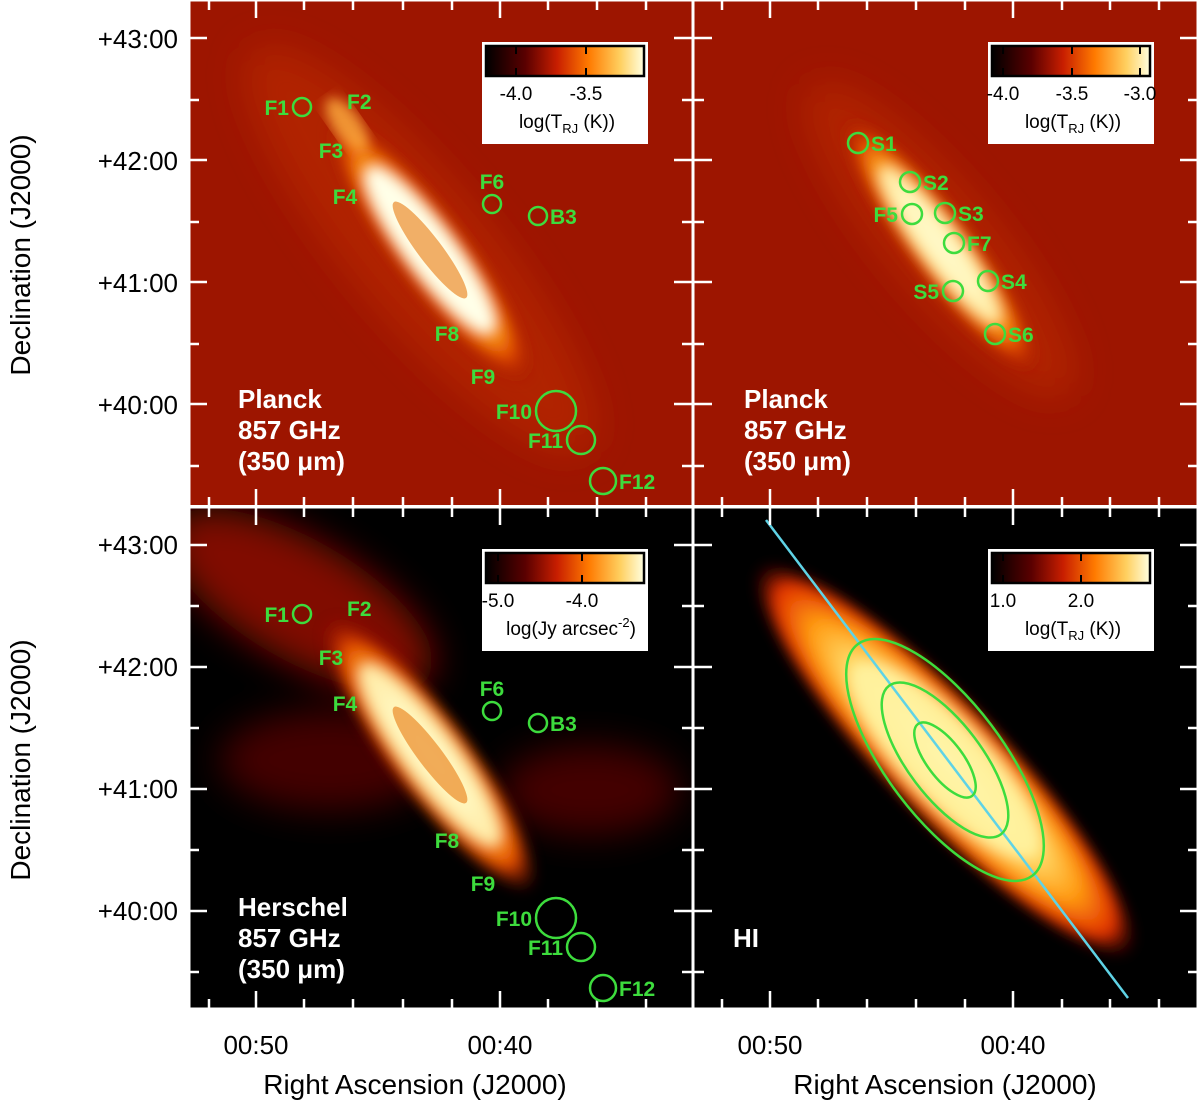 The width and height of the screenshot is (1200, 1107). I want to click on annulus-ellipse-outer, so click(945, 760).